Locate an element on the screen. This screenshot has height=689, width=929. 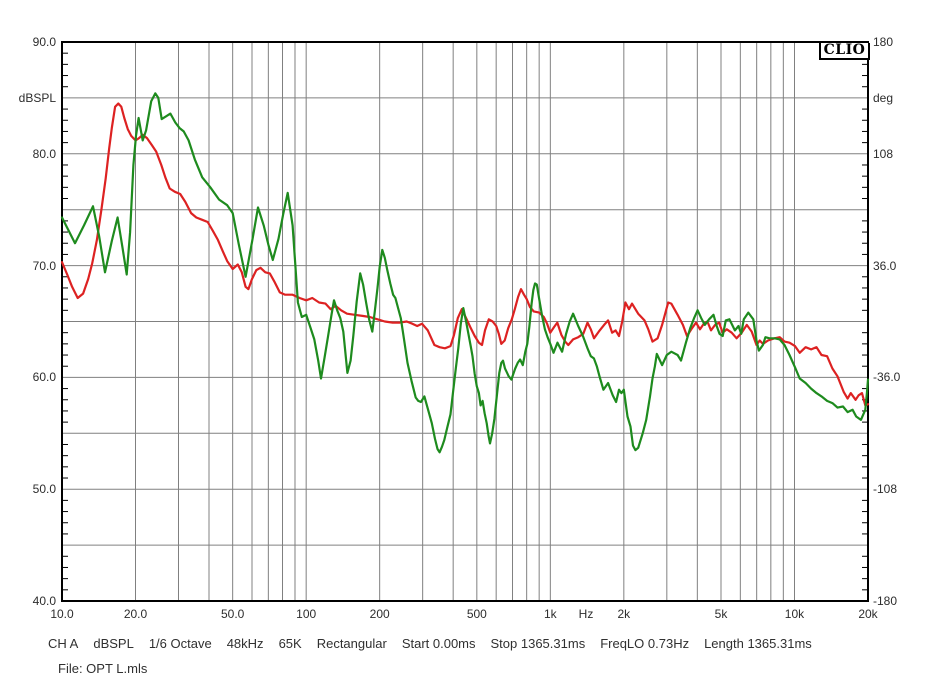
x-tick-label: 20.0 is located at coordinates (135, 614).